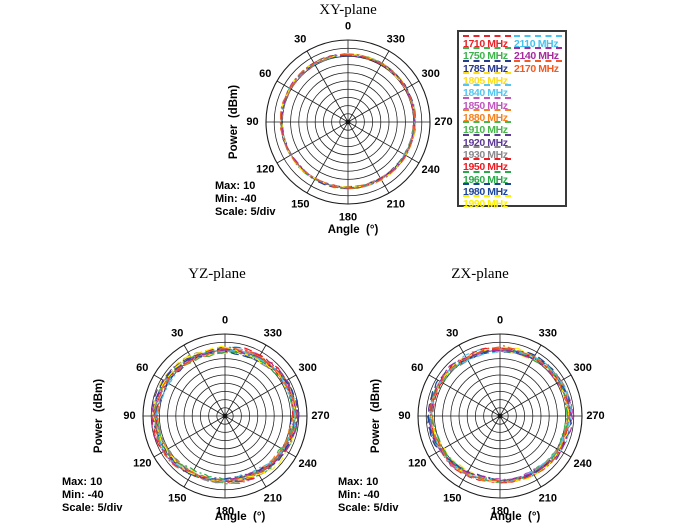 The width and height of the screenshot is (700, 530). I want to click on legend-entry-1785-mhz: 1785 MHz, so click(488, 67).